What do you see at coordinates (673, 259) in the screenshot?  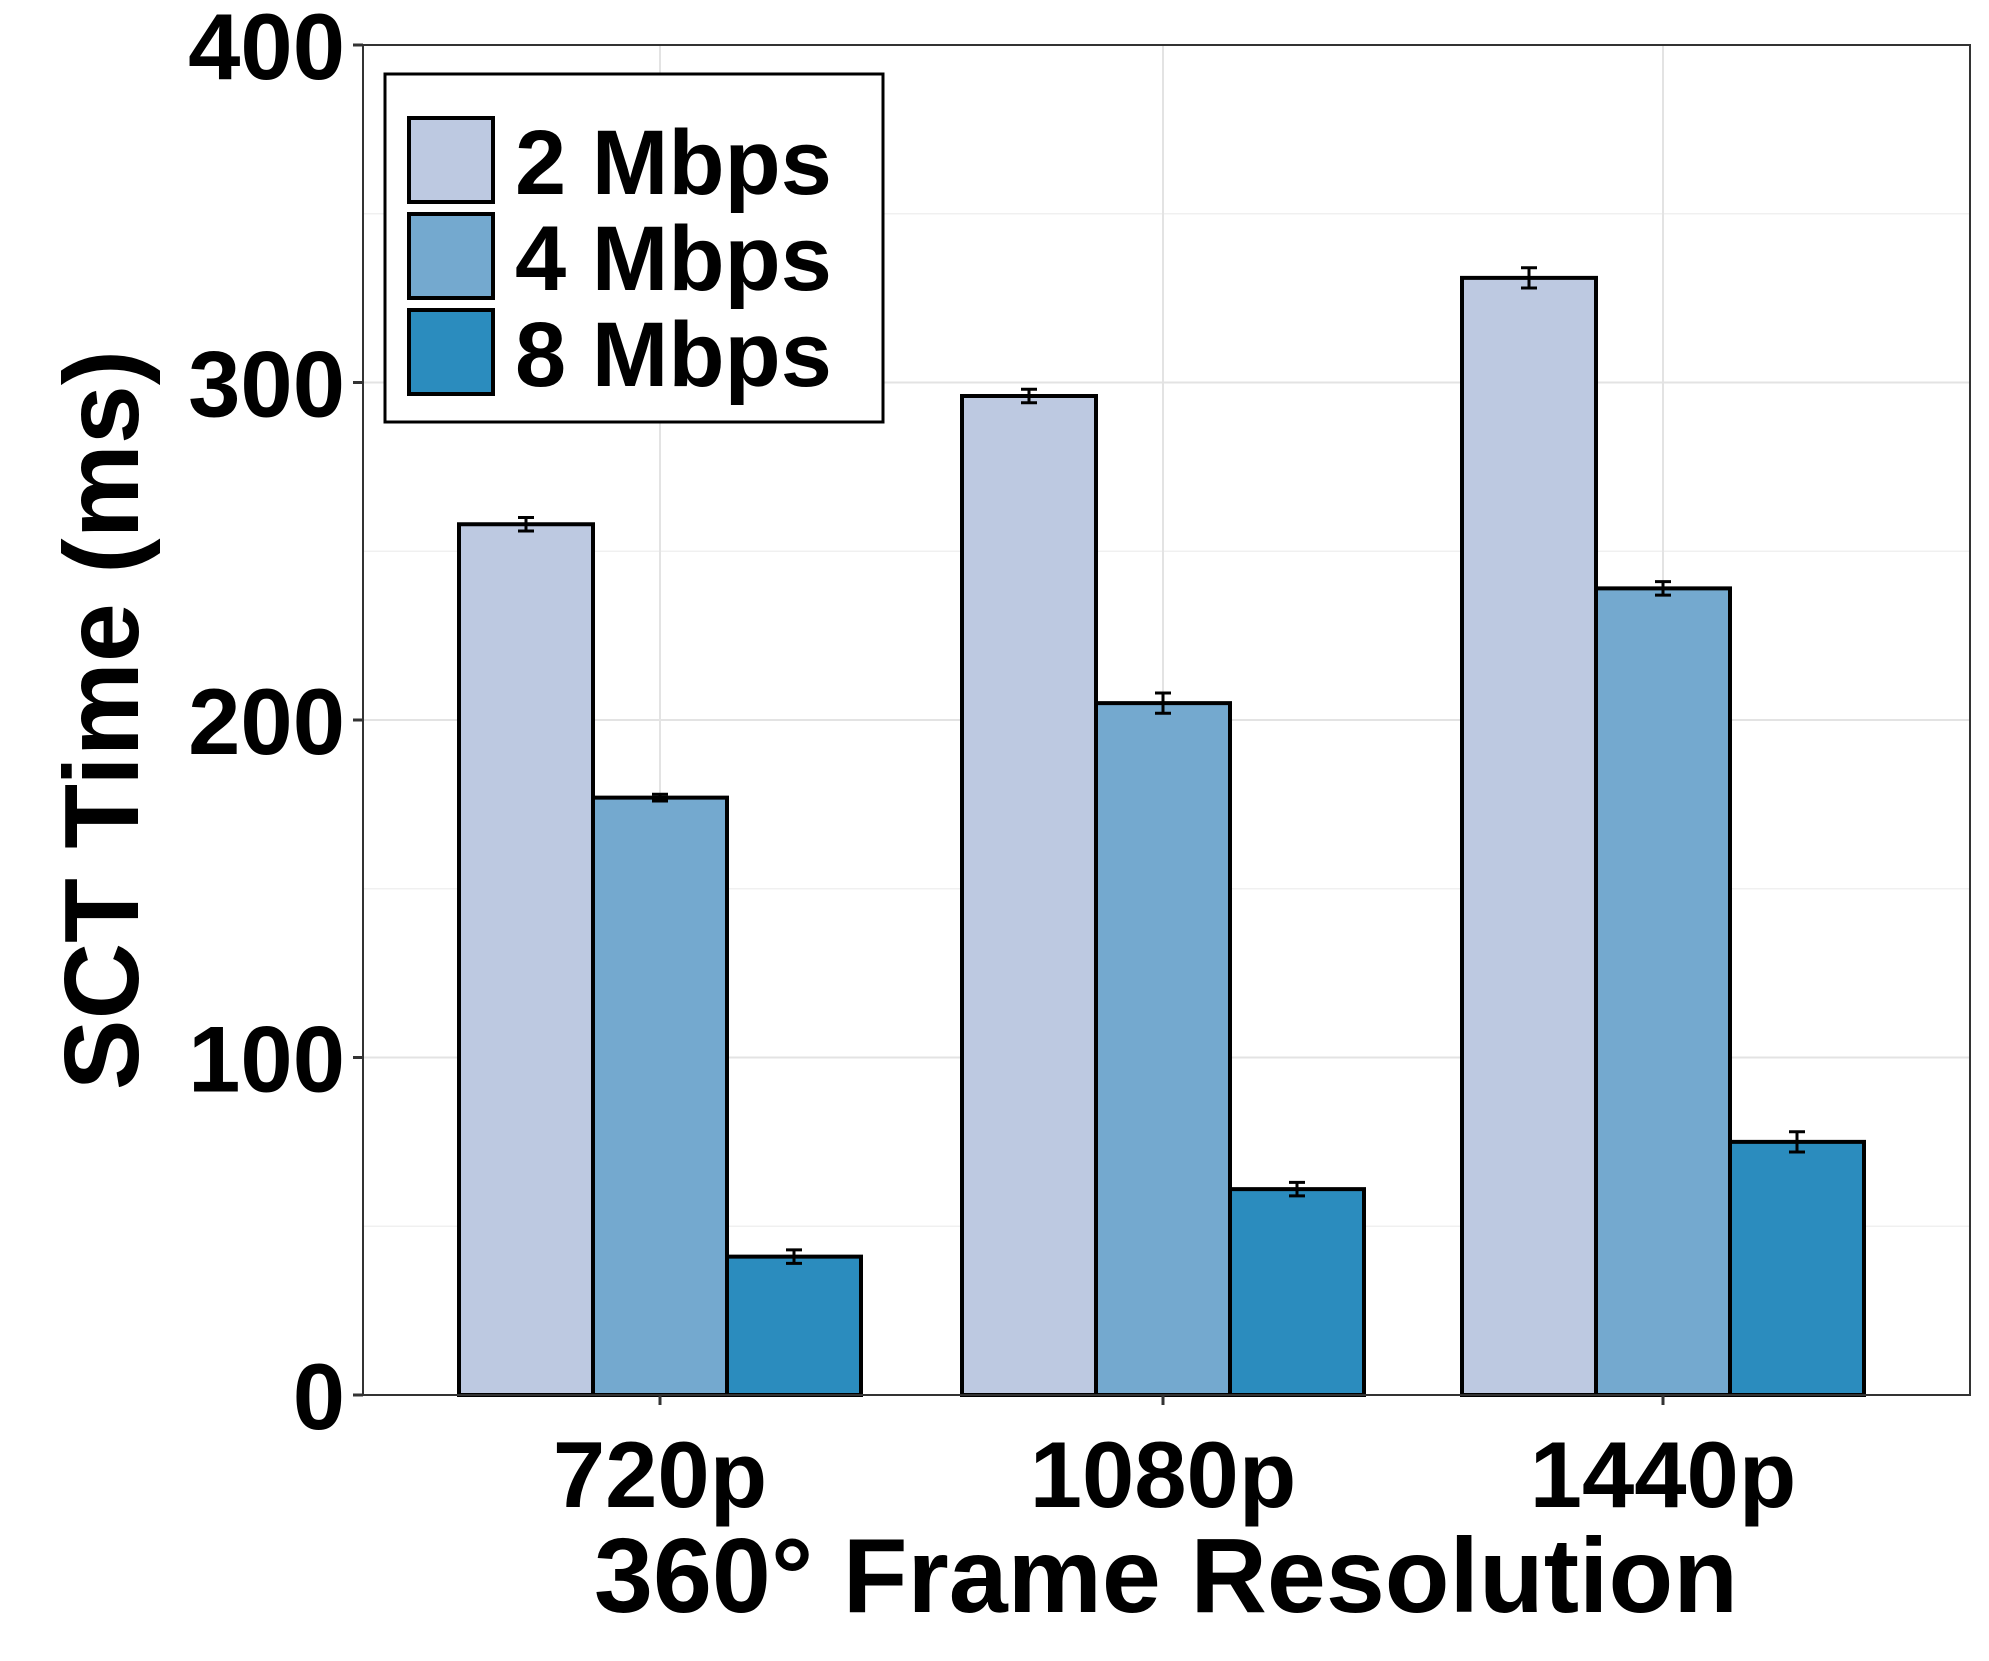 I see `legend-label: 4 Mbps` at bounding box center [673, 259].